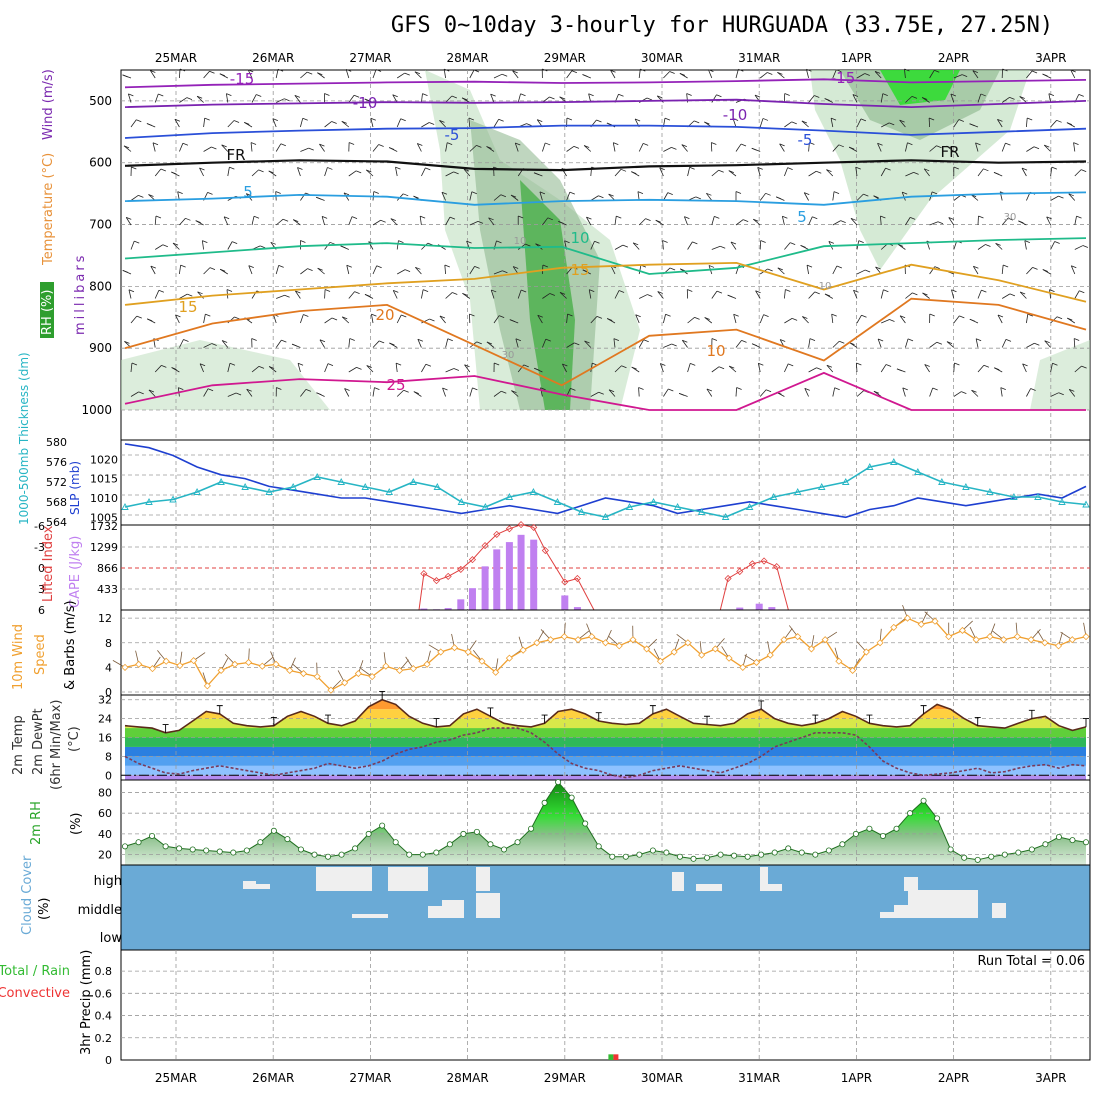 Image resolution: width=1100 pixels, height=1104 pixels. What do you see at coordinates (662, 1078) in the screenshot?
I see `date-tick-bottom: 30MAR` at bounding box center [662, 1078].